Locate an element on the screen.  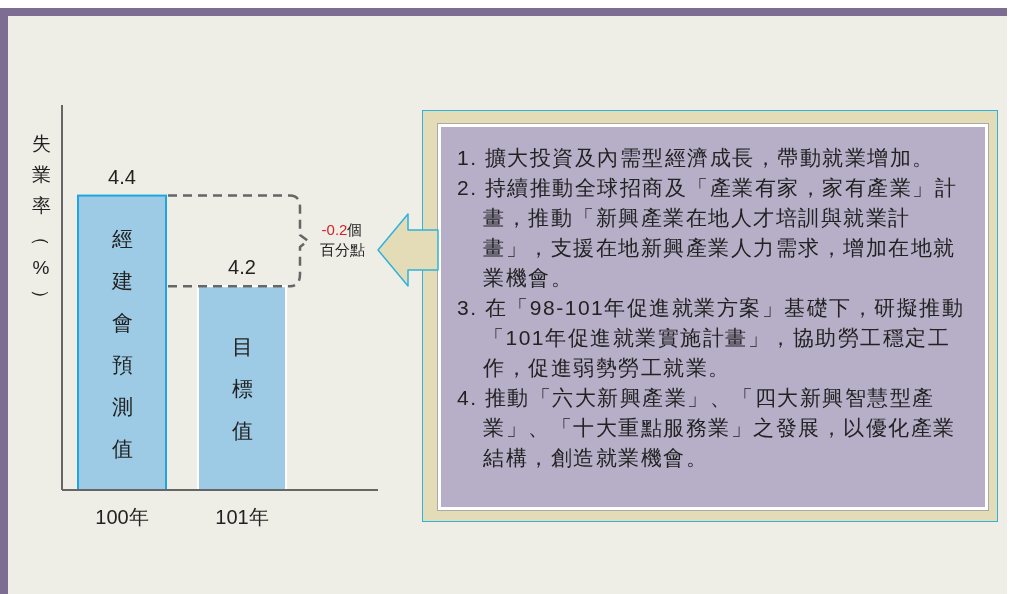
annotation: 經建會預測值 is located at coordinates (121, 343).